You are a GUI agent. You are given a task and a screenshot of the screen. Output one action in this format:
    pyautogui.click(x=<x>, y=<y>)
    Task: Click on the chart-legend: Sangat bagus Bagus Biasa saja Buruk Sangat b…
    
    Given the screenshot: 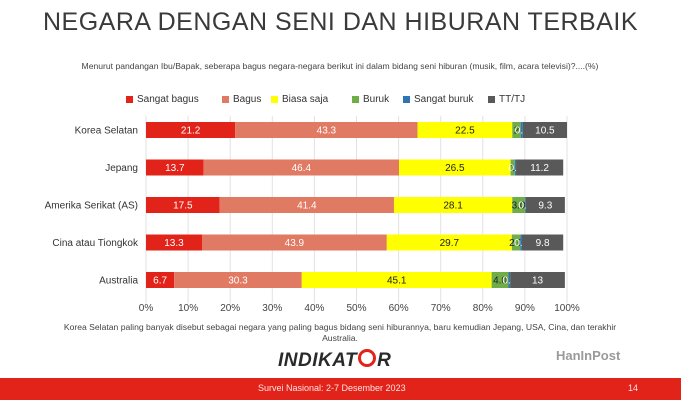 What is the action you would take?
    pyautogui.click(x=386, y=99)
    